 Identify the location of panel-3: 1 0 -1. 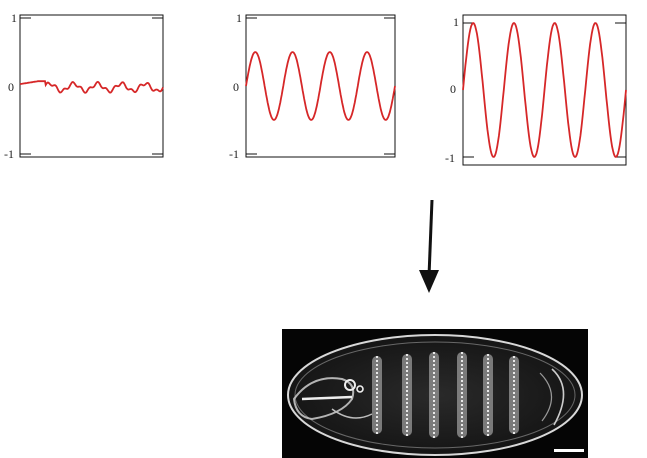
(536, 90).